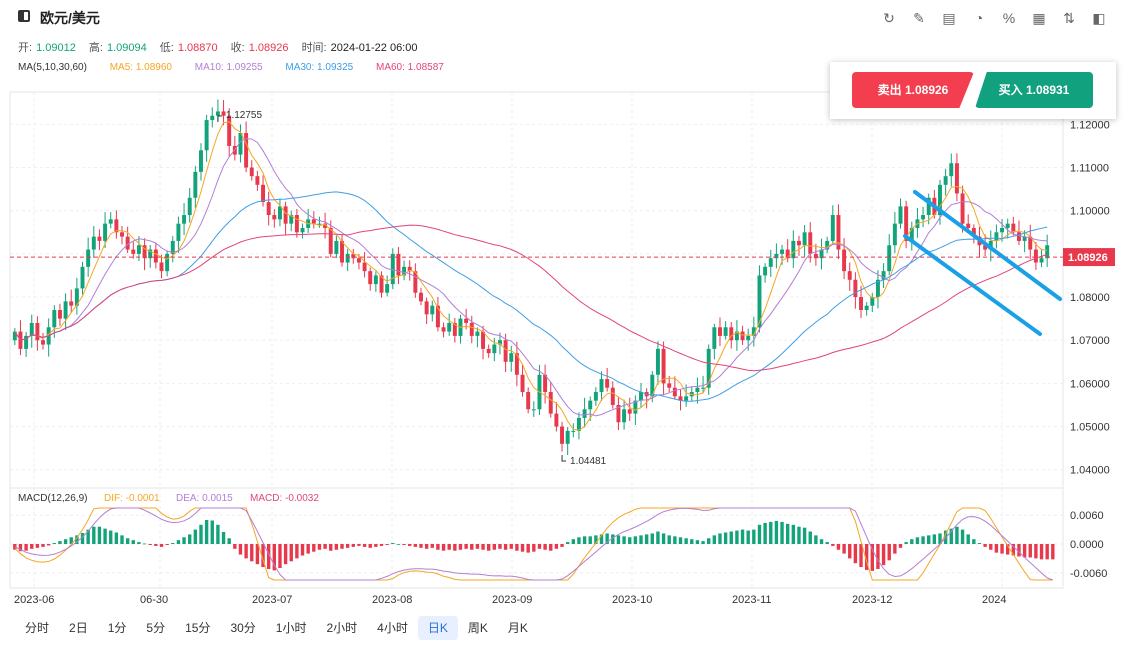 This screenshot has width=1127, height=651. What do you see at coordinates (70, 18) in the screenshot?
I see `symbol-title: 欧元/美元` at bounding box center [70, 18].